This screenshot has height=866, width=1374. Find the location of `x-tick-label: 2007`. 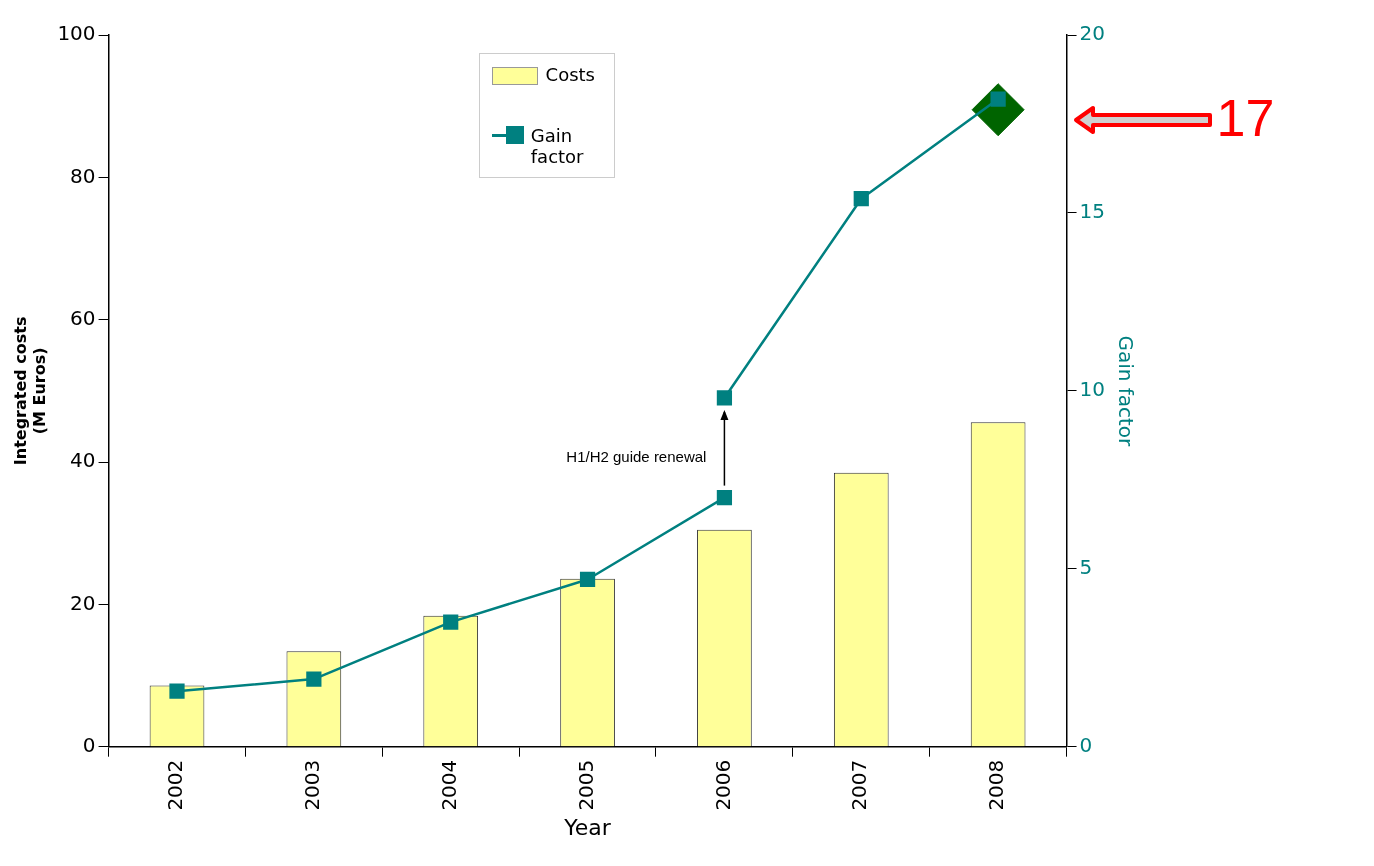

x-tick-label: 2007 is located at coordinates (859, 785).